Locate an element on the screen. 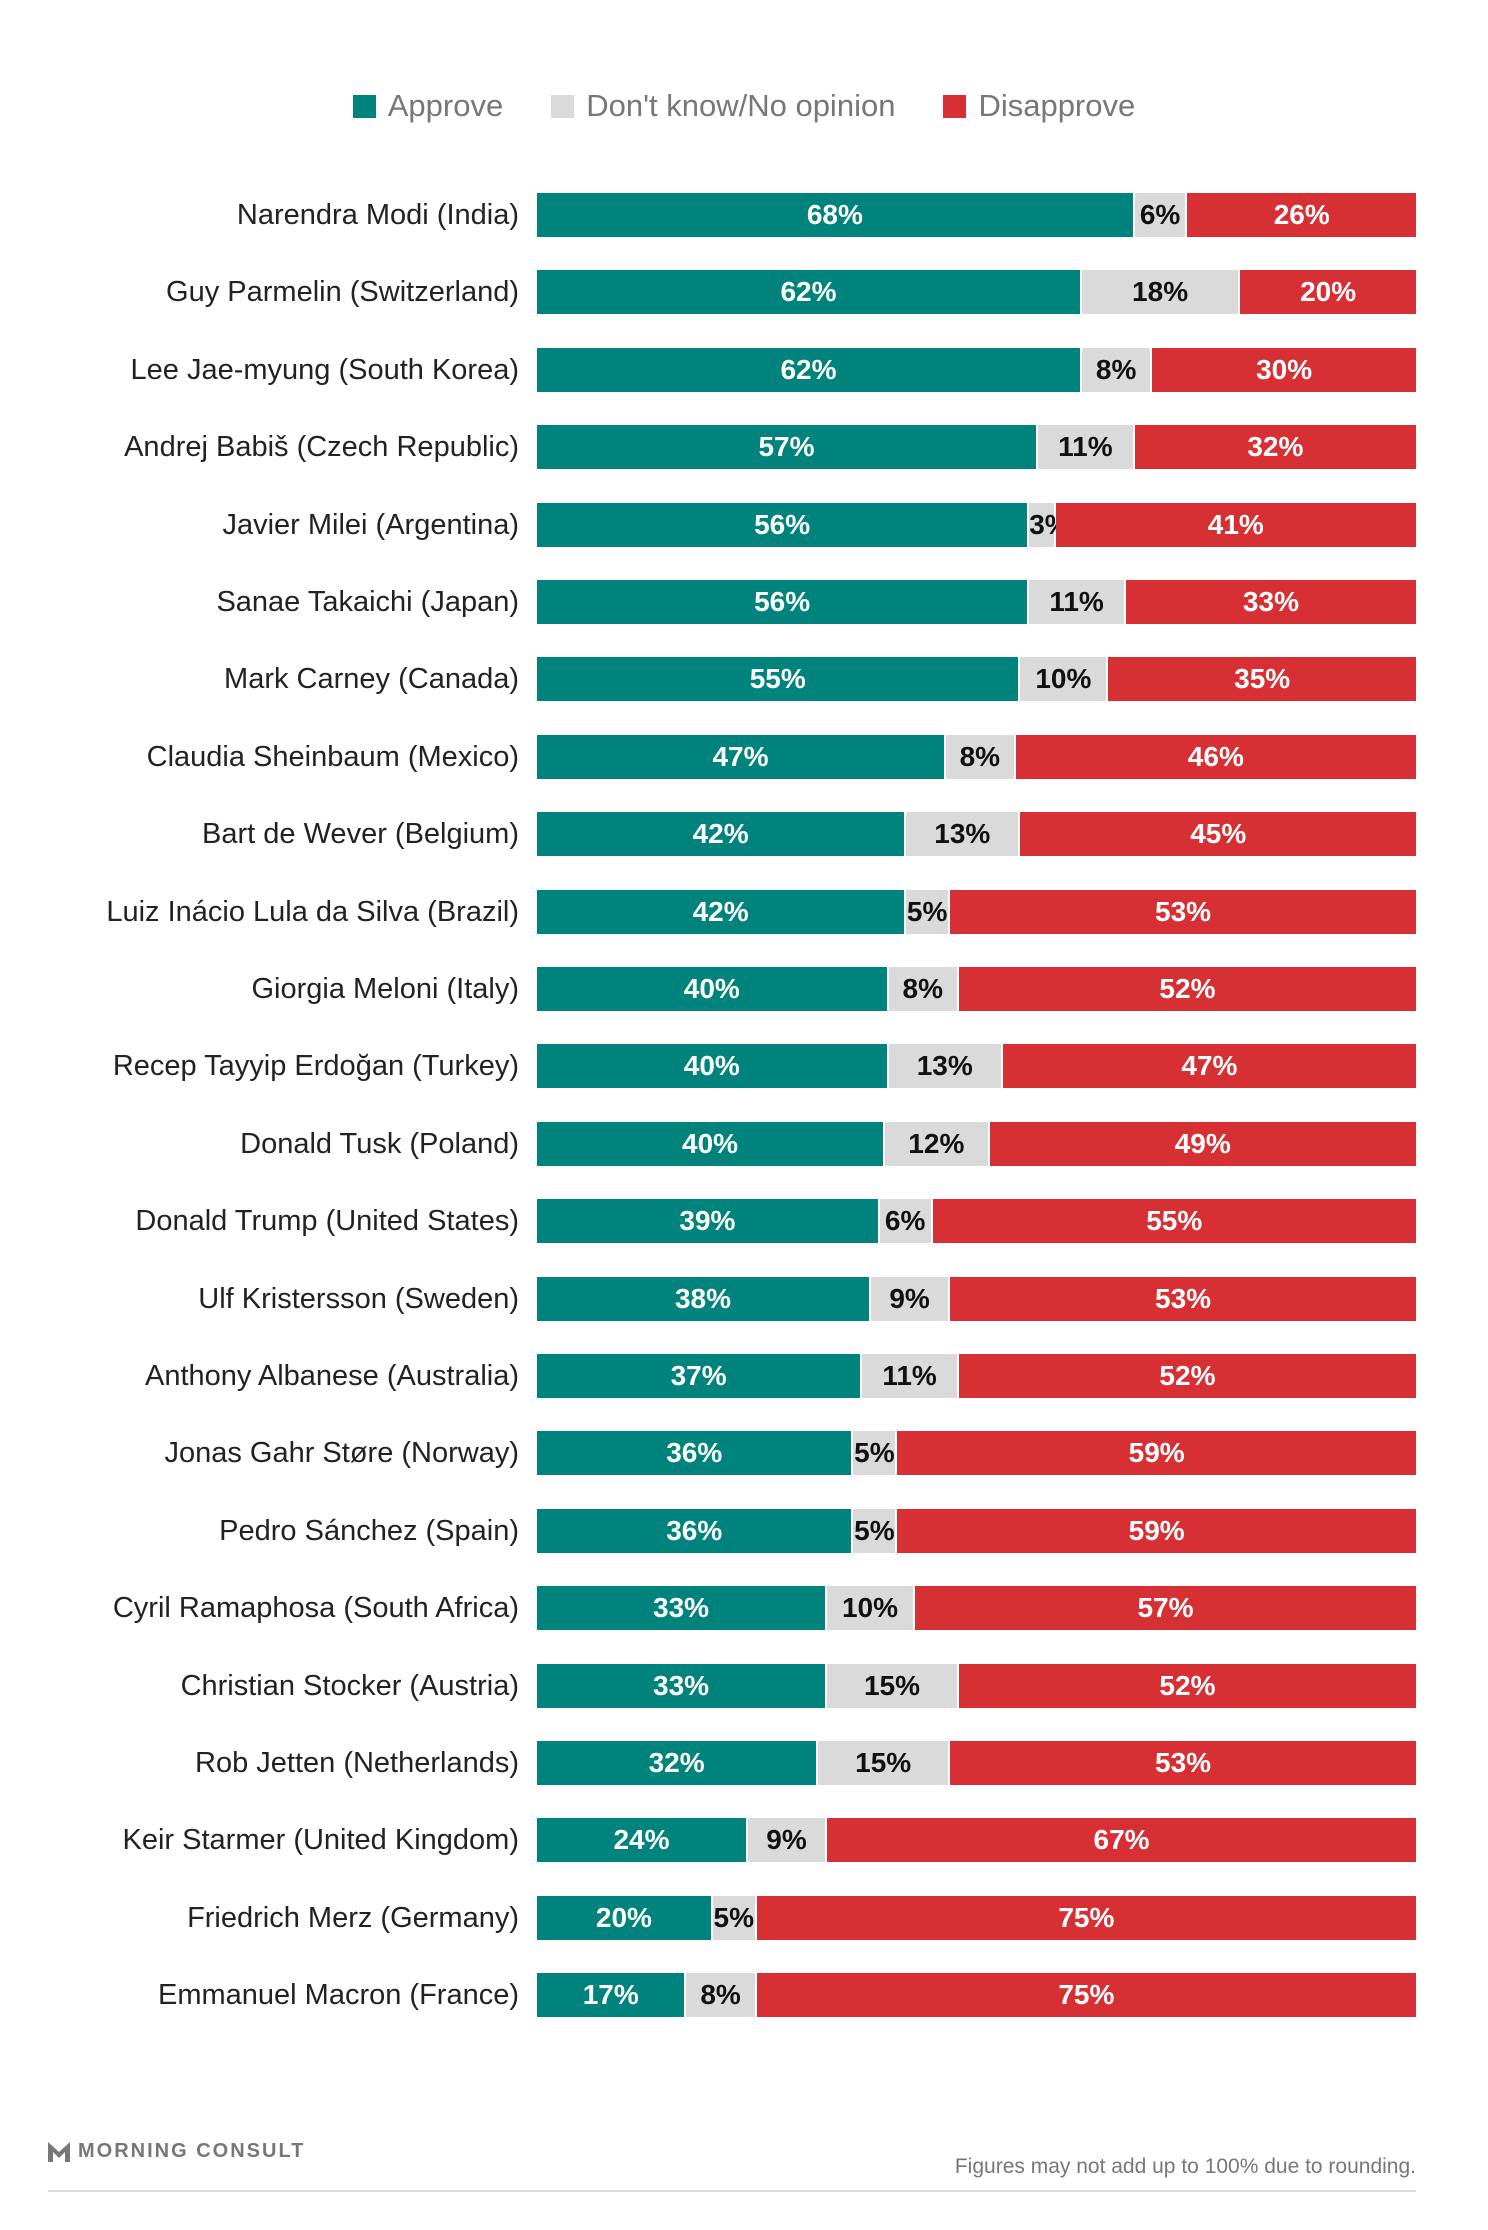 Image resolution: width=1488 pixels, height=2230 pixels. stacked-bar: 40% 13% 47% is located at coordinates (976, 1066).